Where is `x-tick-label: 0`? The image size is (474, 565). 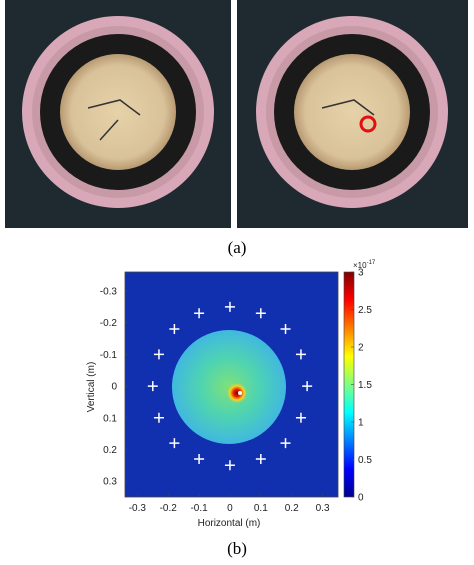 x-tick-label: 0 is located at coordinates (230, 508).